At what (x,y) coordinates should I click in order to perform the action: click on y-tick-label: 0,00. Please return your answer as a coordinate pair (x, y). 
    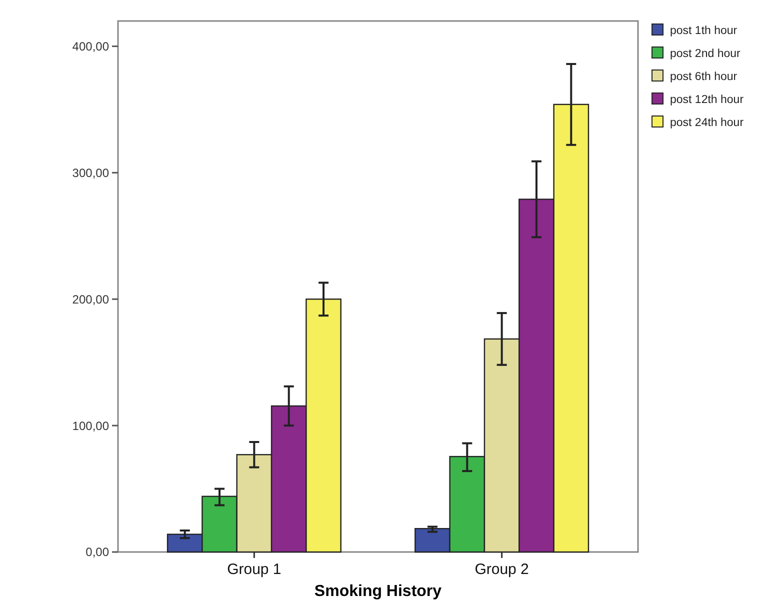
    Looking at the image, I should click on (98, 552).